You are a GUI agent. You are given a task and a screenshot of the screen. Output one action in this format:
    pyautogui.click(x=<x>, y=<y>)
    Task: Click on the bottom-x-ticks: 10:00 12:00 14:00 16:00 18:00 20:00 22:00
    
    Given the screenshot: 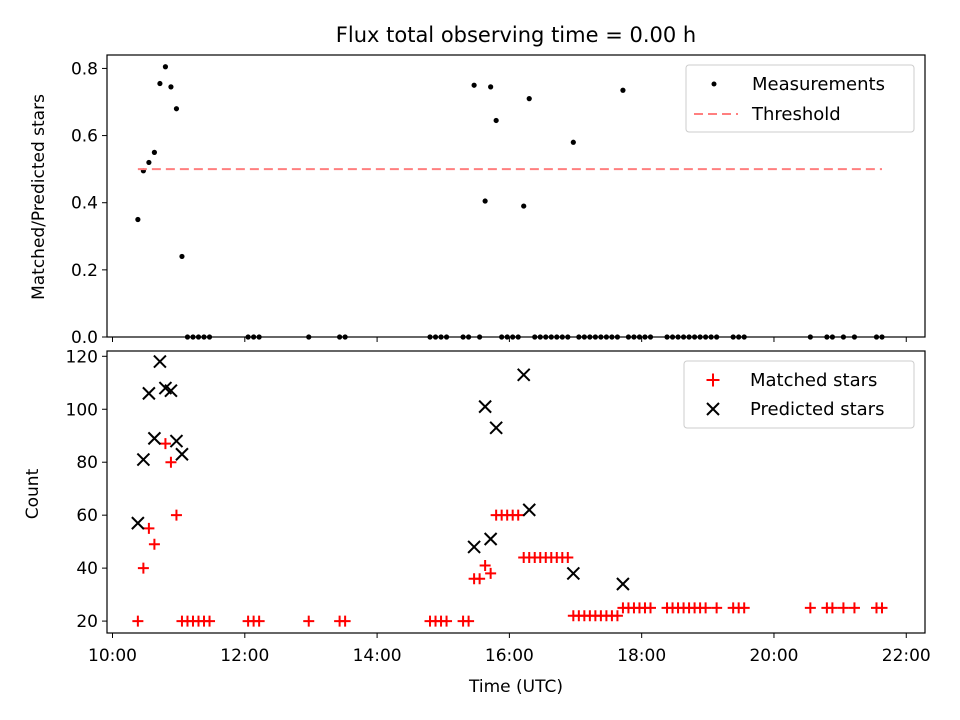 What is the action you would take?
    pyautogui.click(x=509, y=649)
    